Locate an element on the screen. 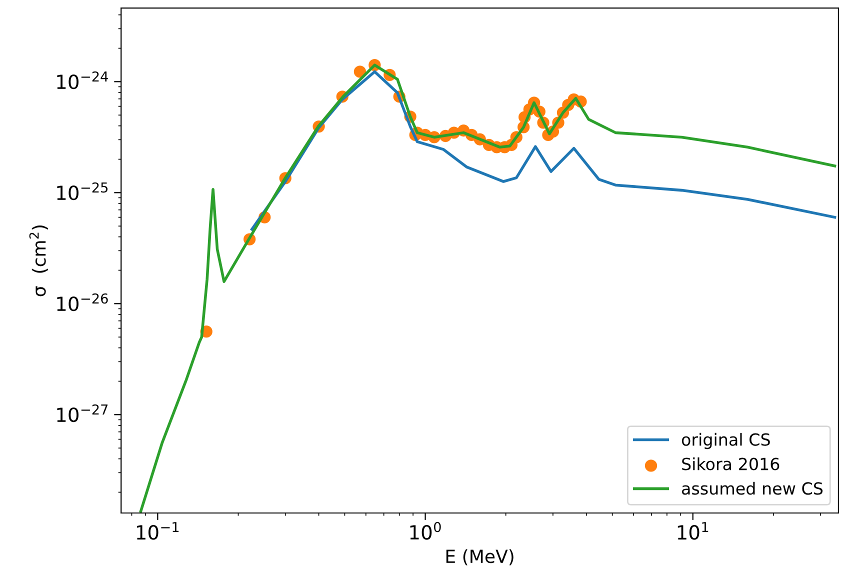 The height and width of the screenshot is (579, 841). legend-label: original CS is located at coordinates (726, 441).